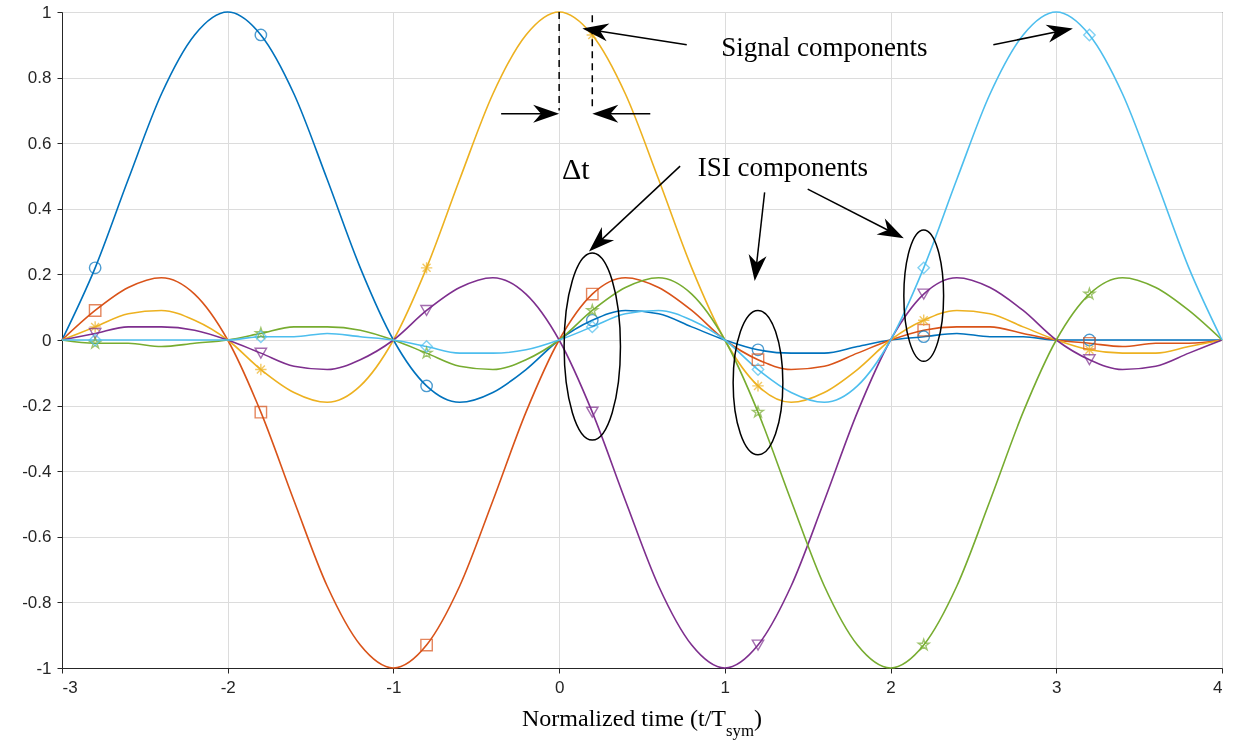 The height and width of the screenshot is (753, 1240). What do you see at coordinates (824, 47) in the screenshot?
I see `annotation: Signal components` at bounding box center [824, 47].